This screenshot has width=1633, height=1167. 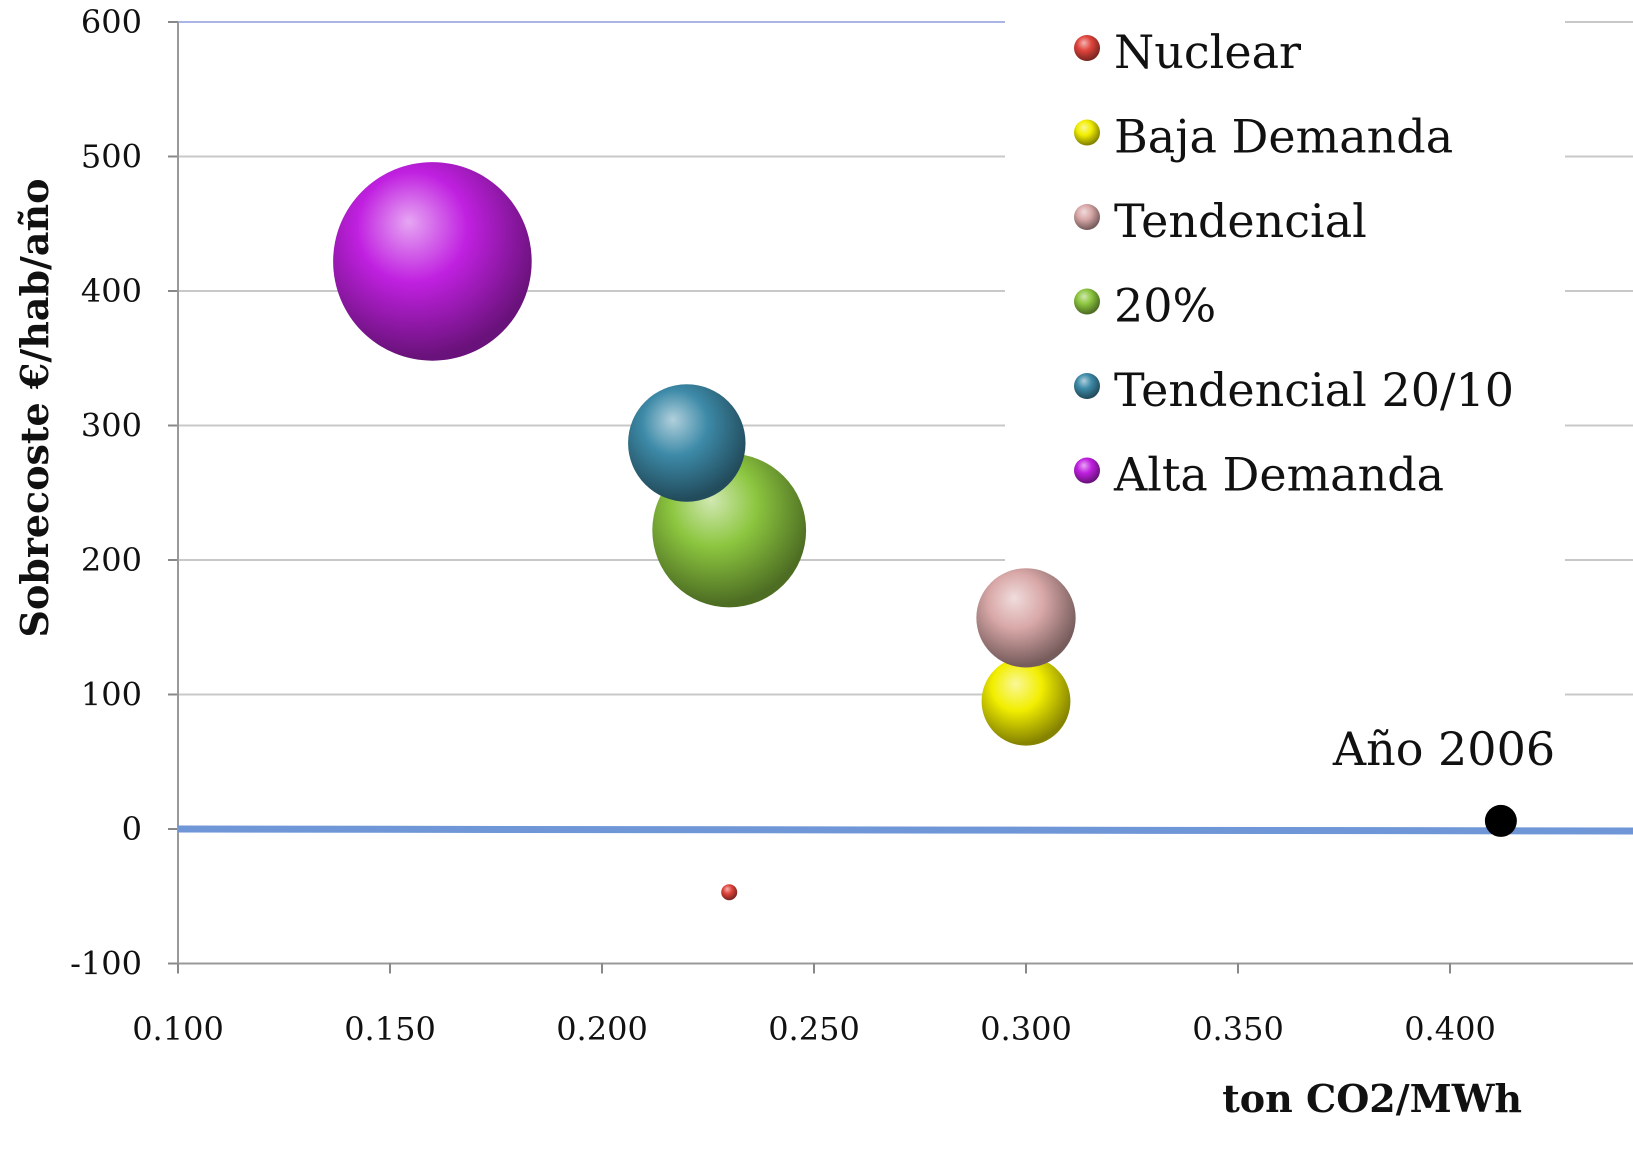 What do you see at coordinates (111, 560) in the screenshot?
I see `y-tick-label: 200` at bounding box center [111, 560].